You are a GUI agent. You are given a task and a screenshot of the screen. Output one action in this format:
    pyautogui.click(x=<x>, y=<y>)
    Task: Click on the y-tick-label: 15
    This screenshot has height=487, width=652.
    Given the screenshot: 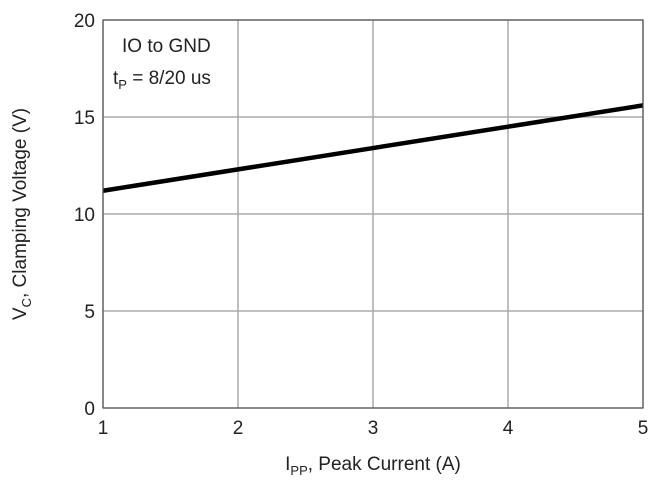 What is the action you would take?
    pyautogui.click(x=84, y=118)
    